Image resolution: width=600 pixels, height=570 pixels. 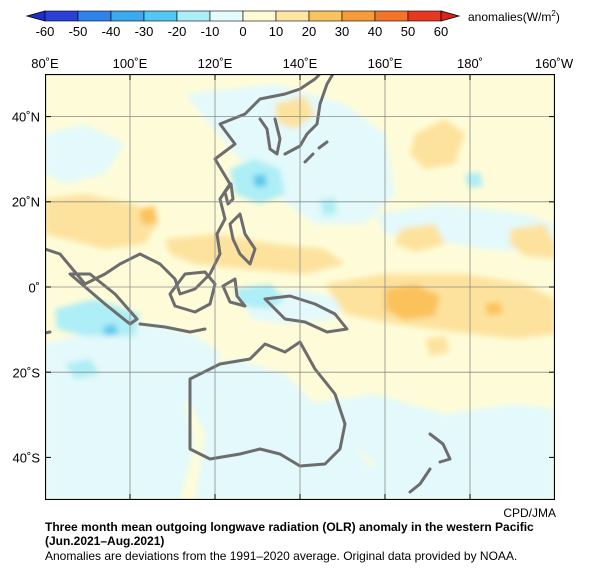 I want to click on lat-label-0: 0˚, so click(x=34, y=288).